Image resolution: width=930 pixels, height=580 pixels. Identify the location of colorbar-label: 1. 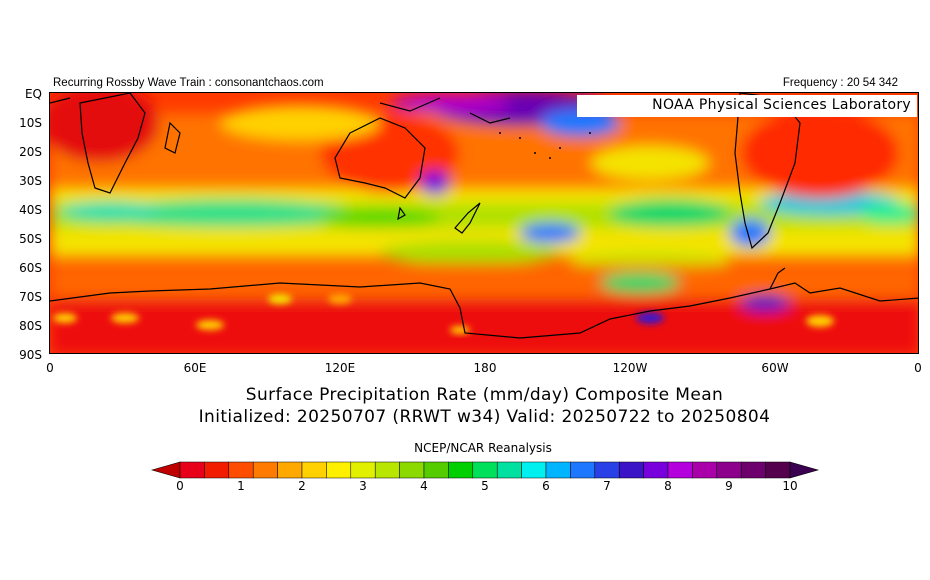
(241, 486).